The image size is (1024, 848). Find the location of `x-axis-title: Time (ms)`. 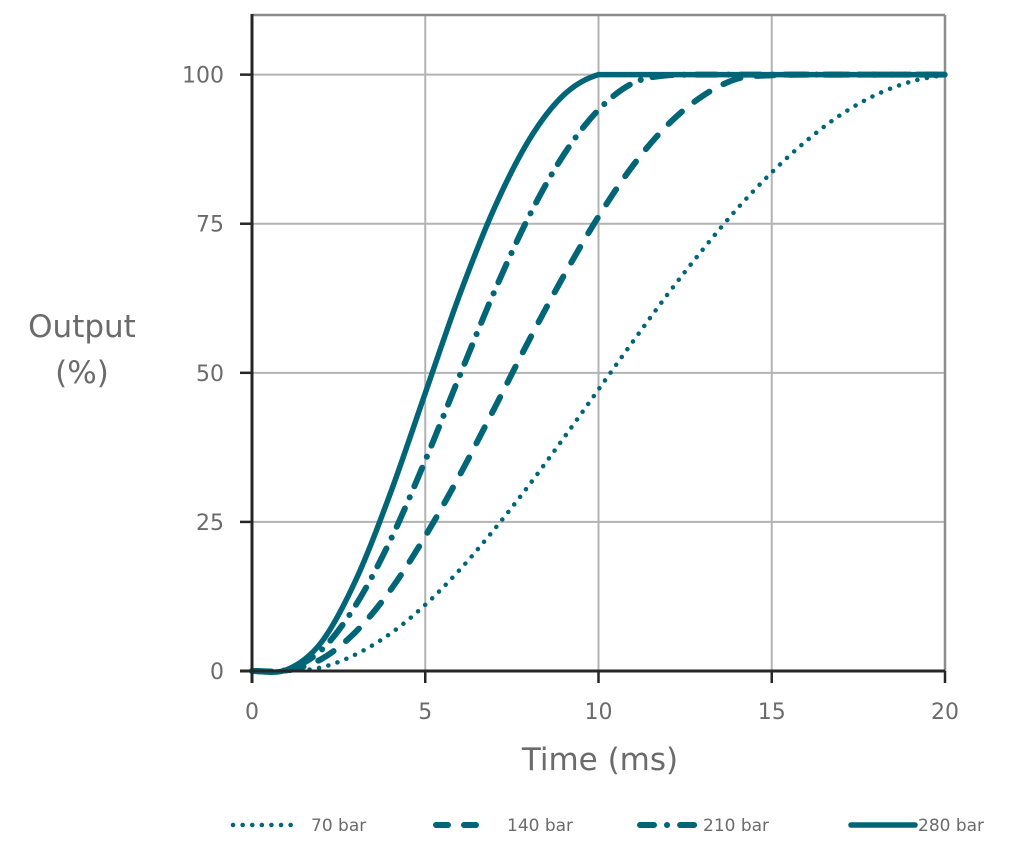

x-axis-title: Time (ms) is located at coordinates (599, 760).